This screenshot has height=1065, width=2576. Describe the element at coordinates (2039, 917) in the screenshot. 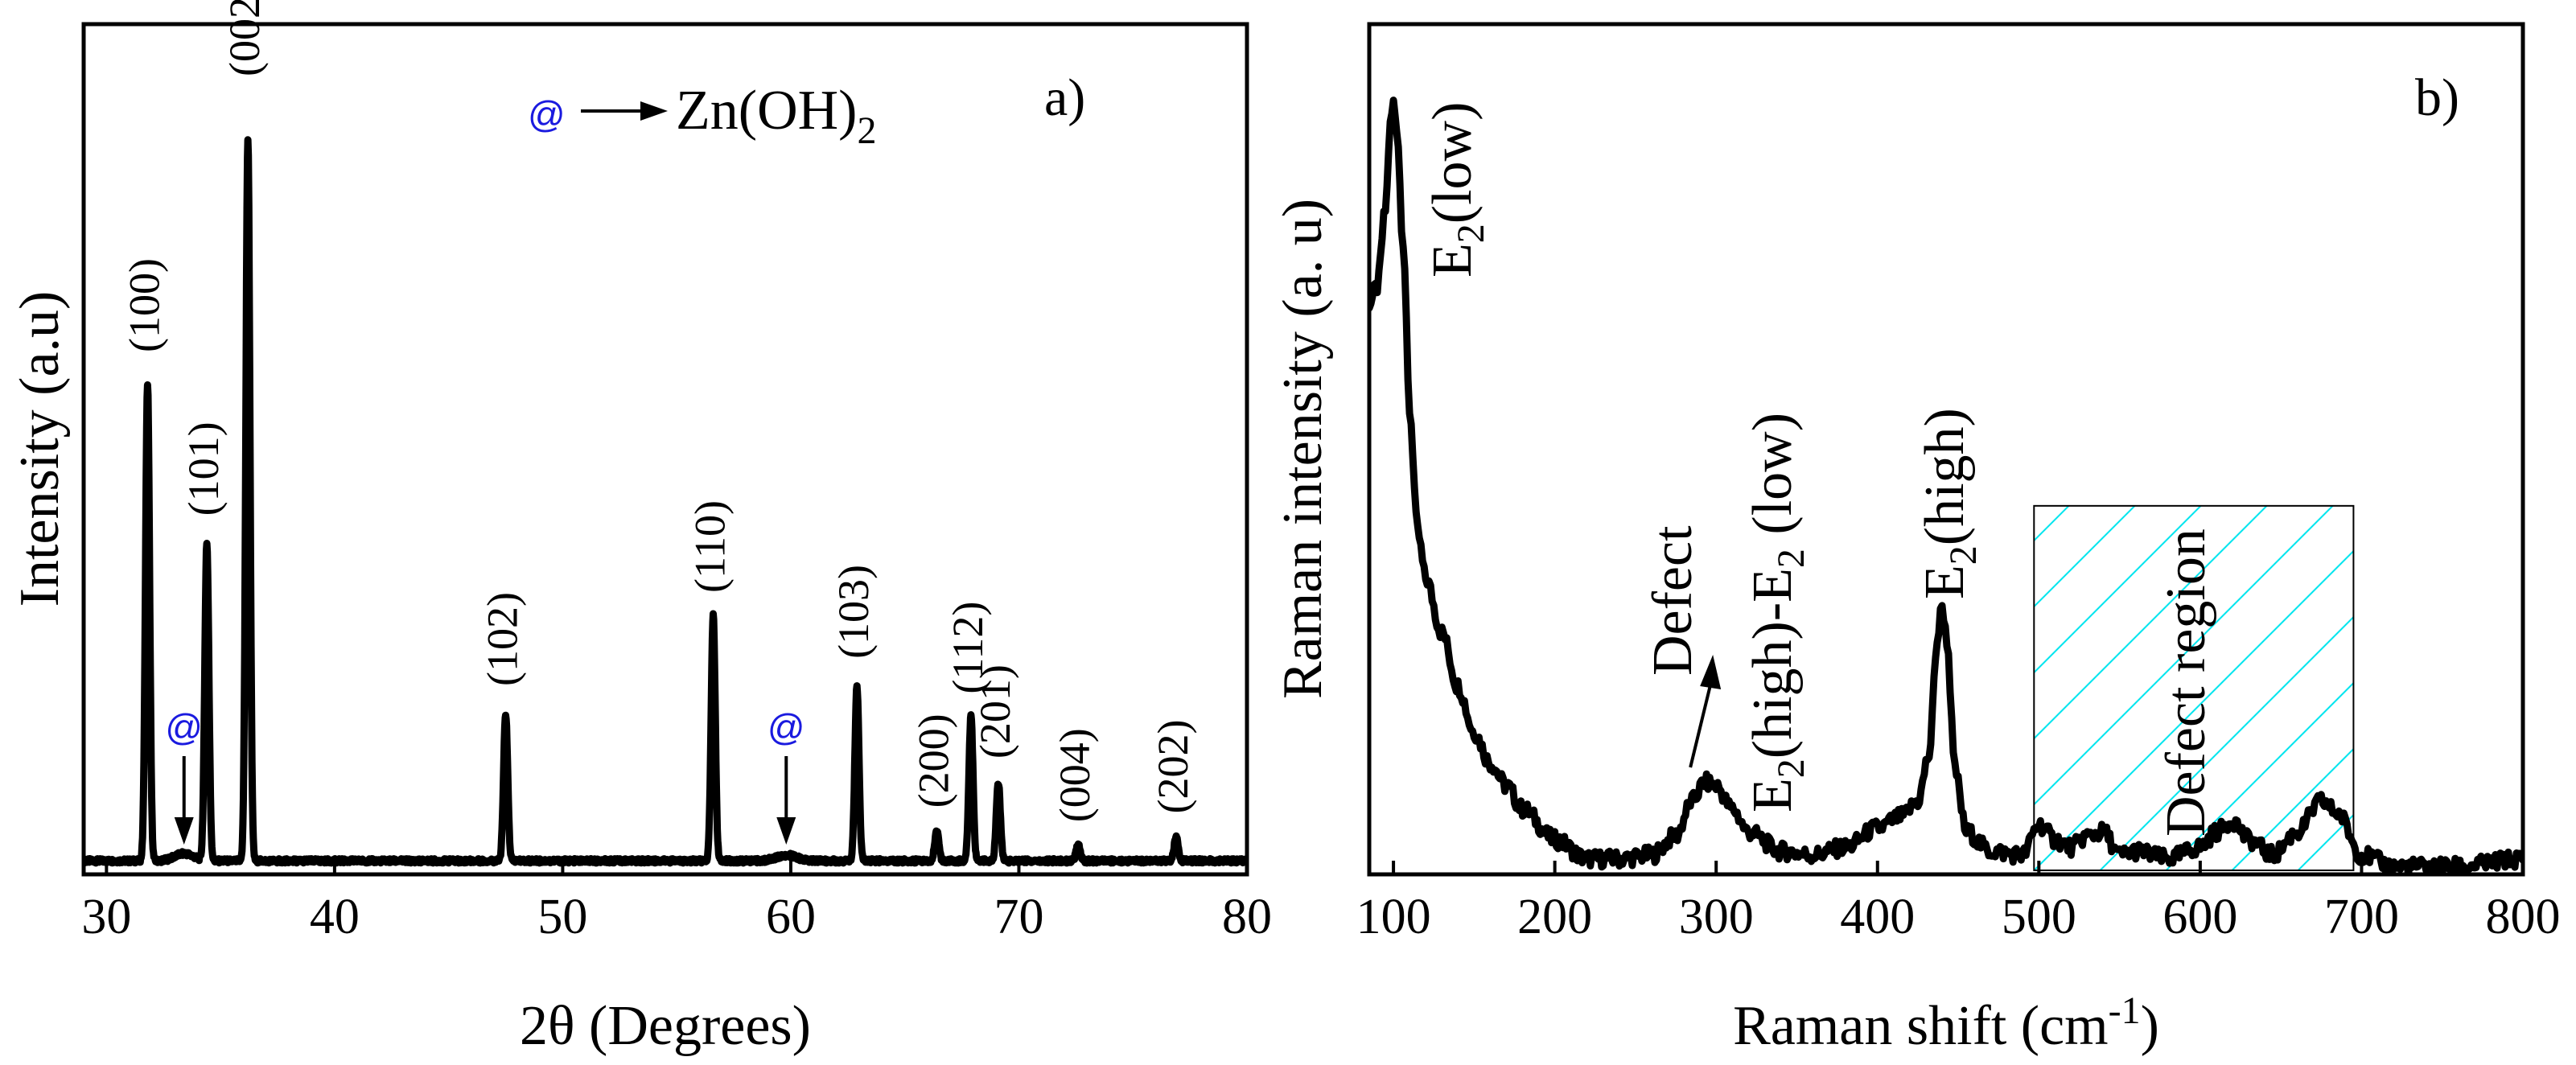

I see `x-tick-label: 500` at that location.